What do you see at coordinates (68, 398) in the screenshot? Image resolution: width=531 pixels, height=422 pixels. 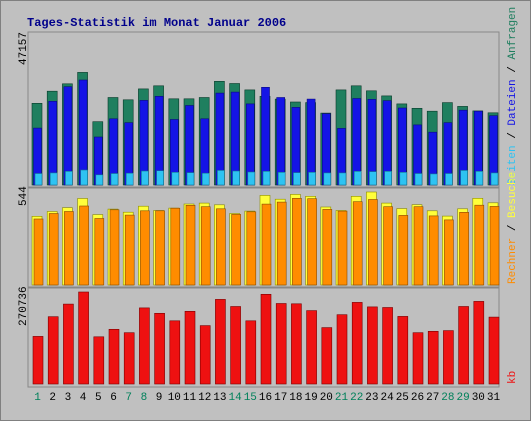 I see `x-label-day-3: 3` at bounding box center [68, 398].